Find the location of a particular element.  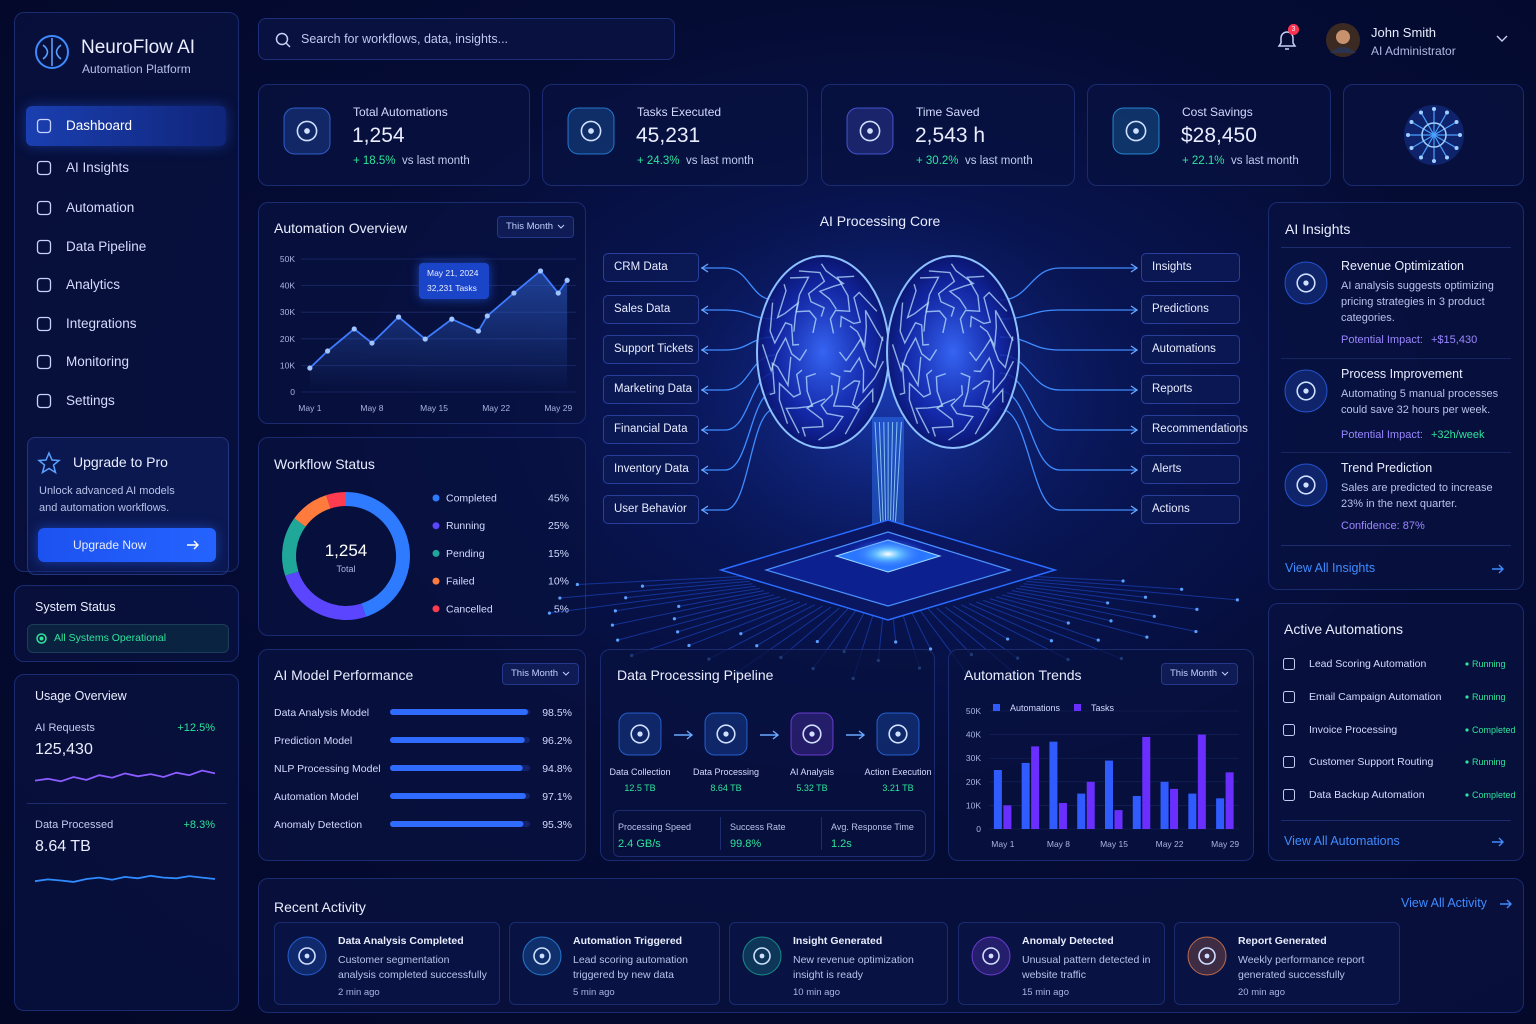

tooltip-date: May 21, 2024 is located at coordinates (453, 273).